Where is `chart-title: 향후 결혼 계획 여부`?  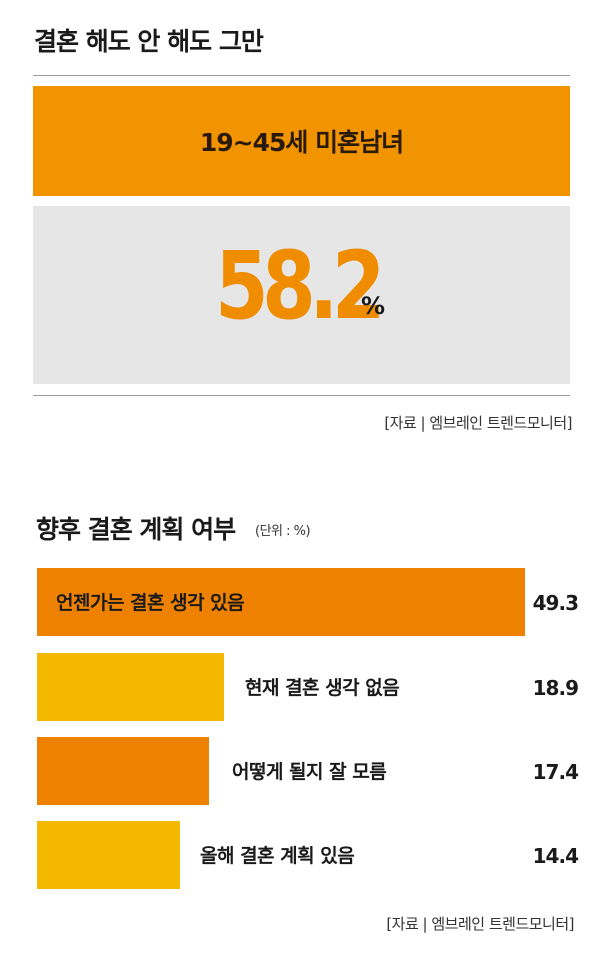 chart-title: 향후 결혼 계획 여부 is located at coordinates (136, 529).